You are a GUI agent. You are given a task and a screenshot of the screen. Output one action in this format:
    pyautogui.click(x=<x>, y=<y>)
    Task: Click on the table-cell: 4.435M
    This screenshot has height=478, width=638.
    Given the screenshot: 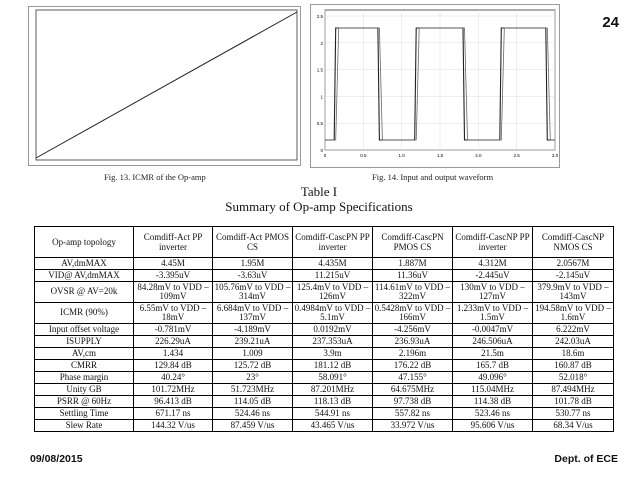 What is the action you would take?
    pyautogui.click(x=332, y=263)
    